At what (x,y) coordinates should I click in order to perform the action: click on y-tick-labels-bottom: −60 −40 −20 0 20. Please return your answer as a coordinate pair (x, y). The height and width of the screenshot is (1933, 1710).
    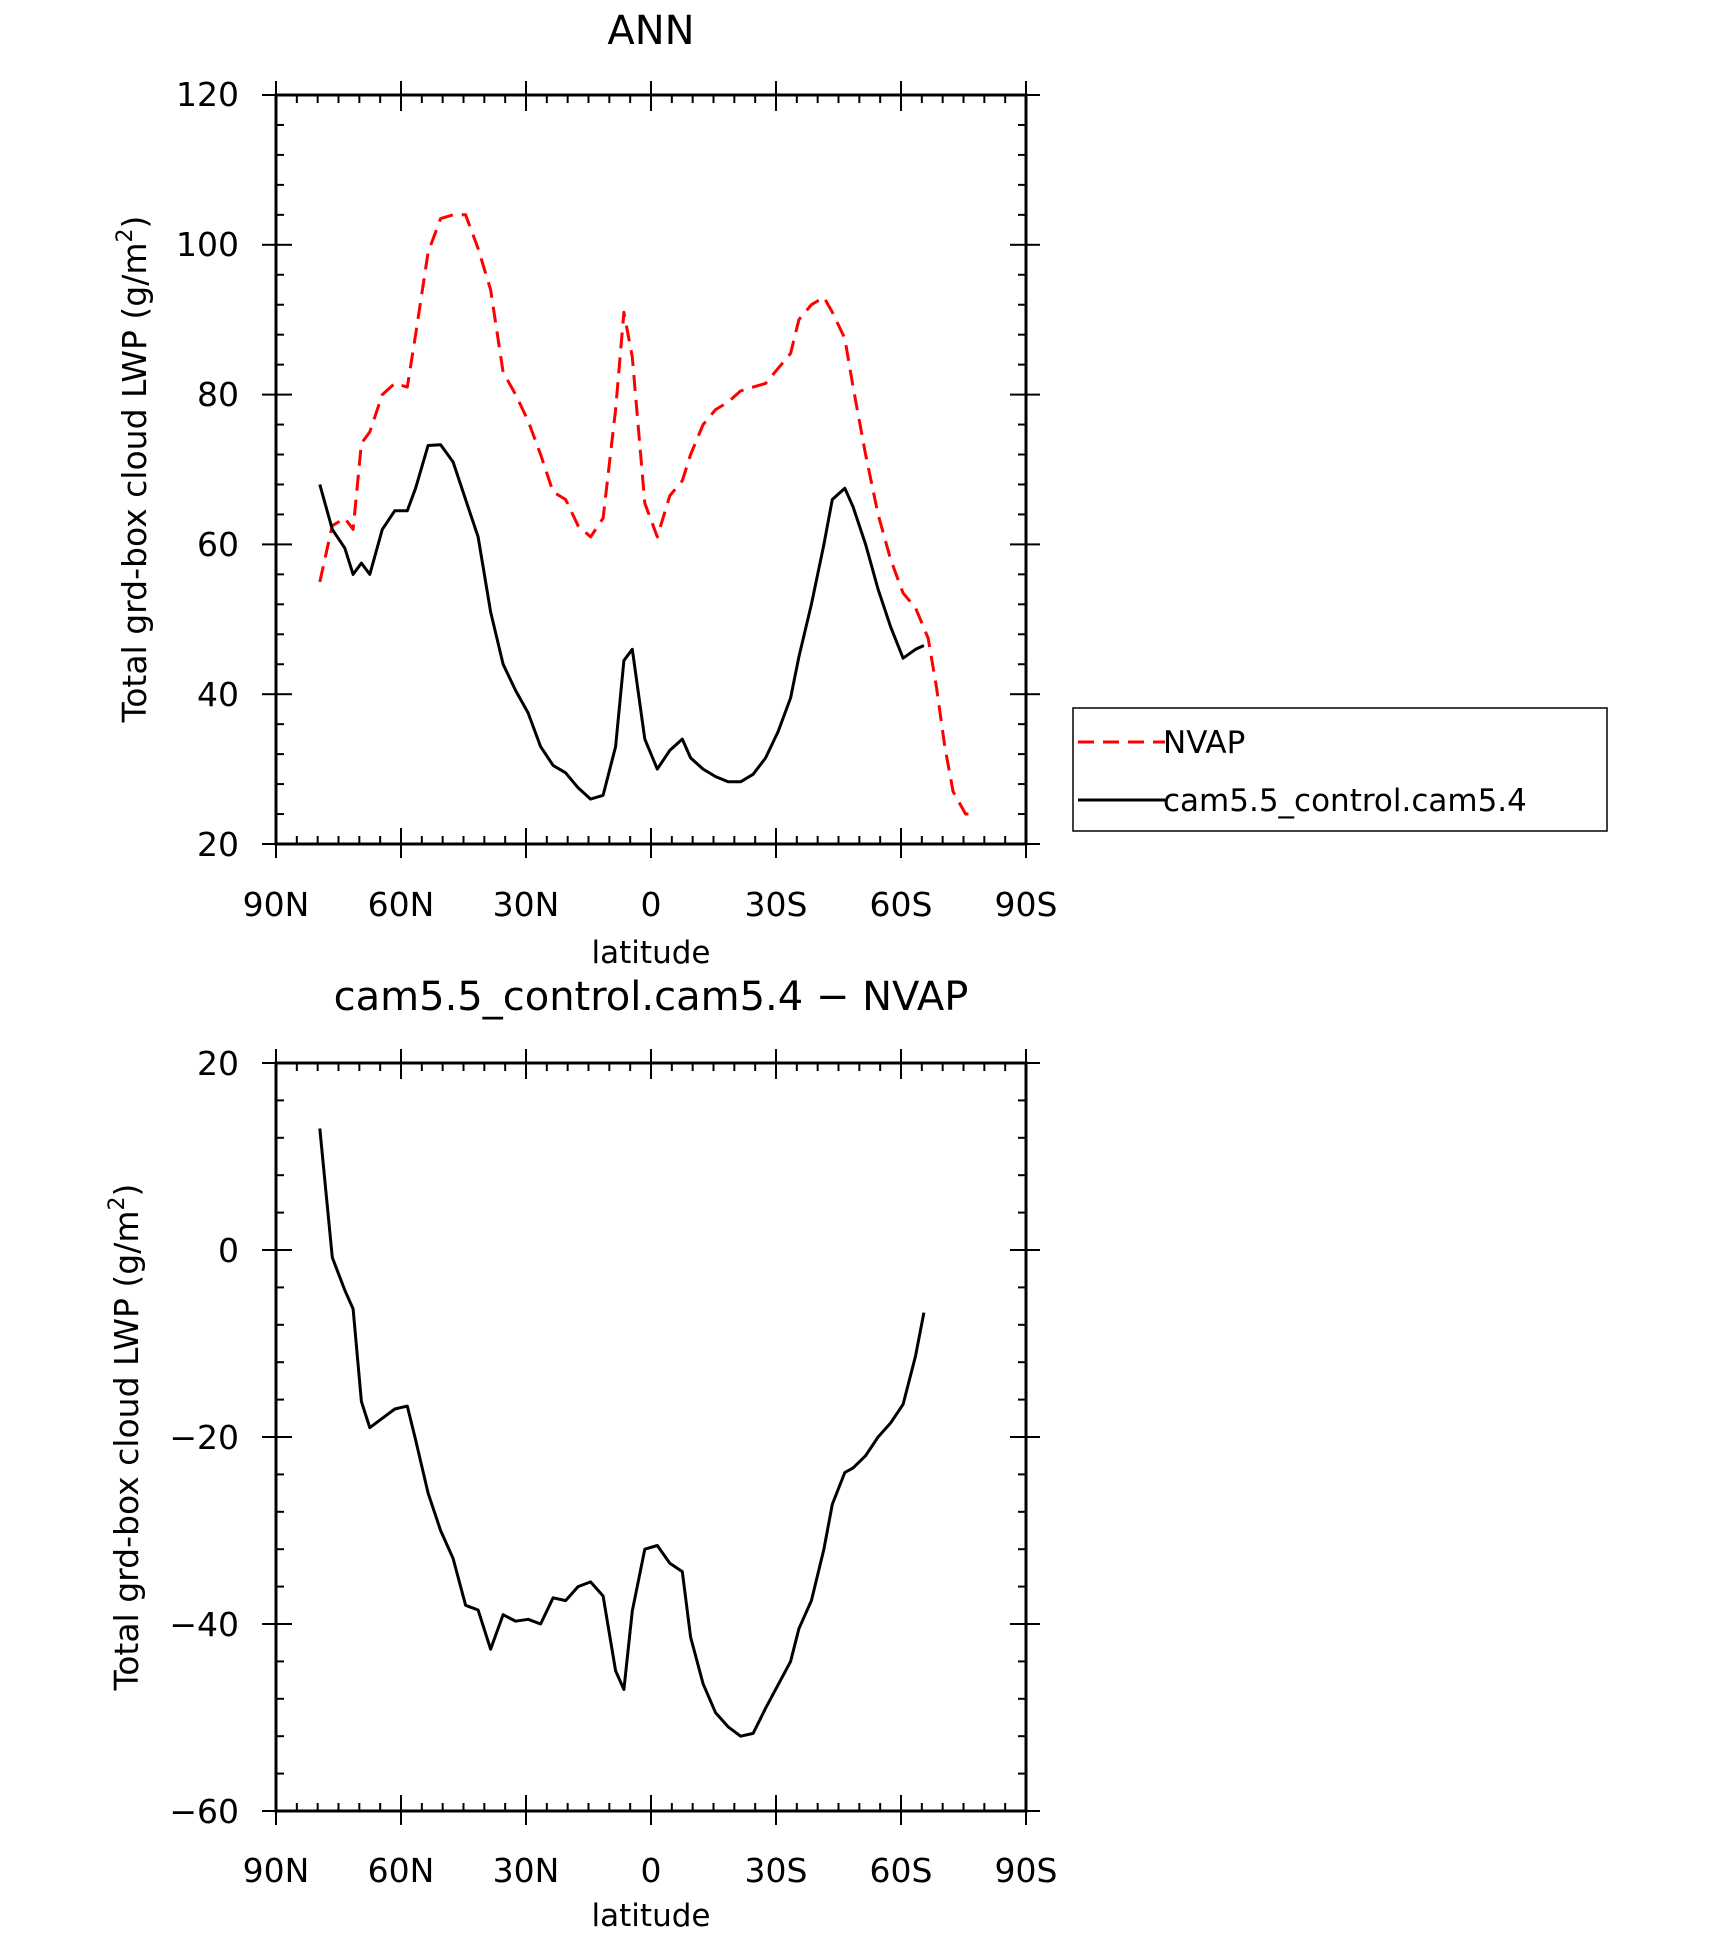
    Looking at the image, I should click on (204, 1437).